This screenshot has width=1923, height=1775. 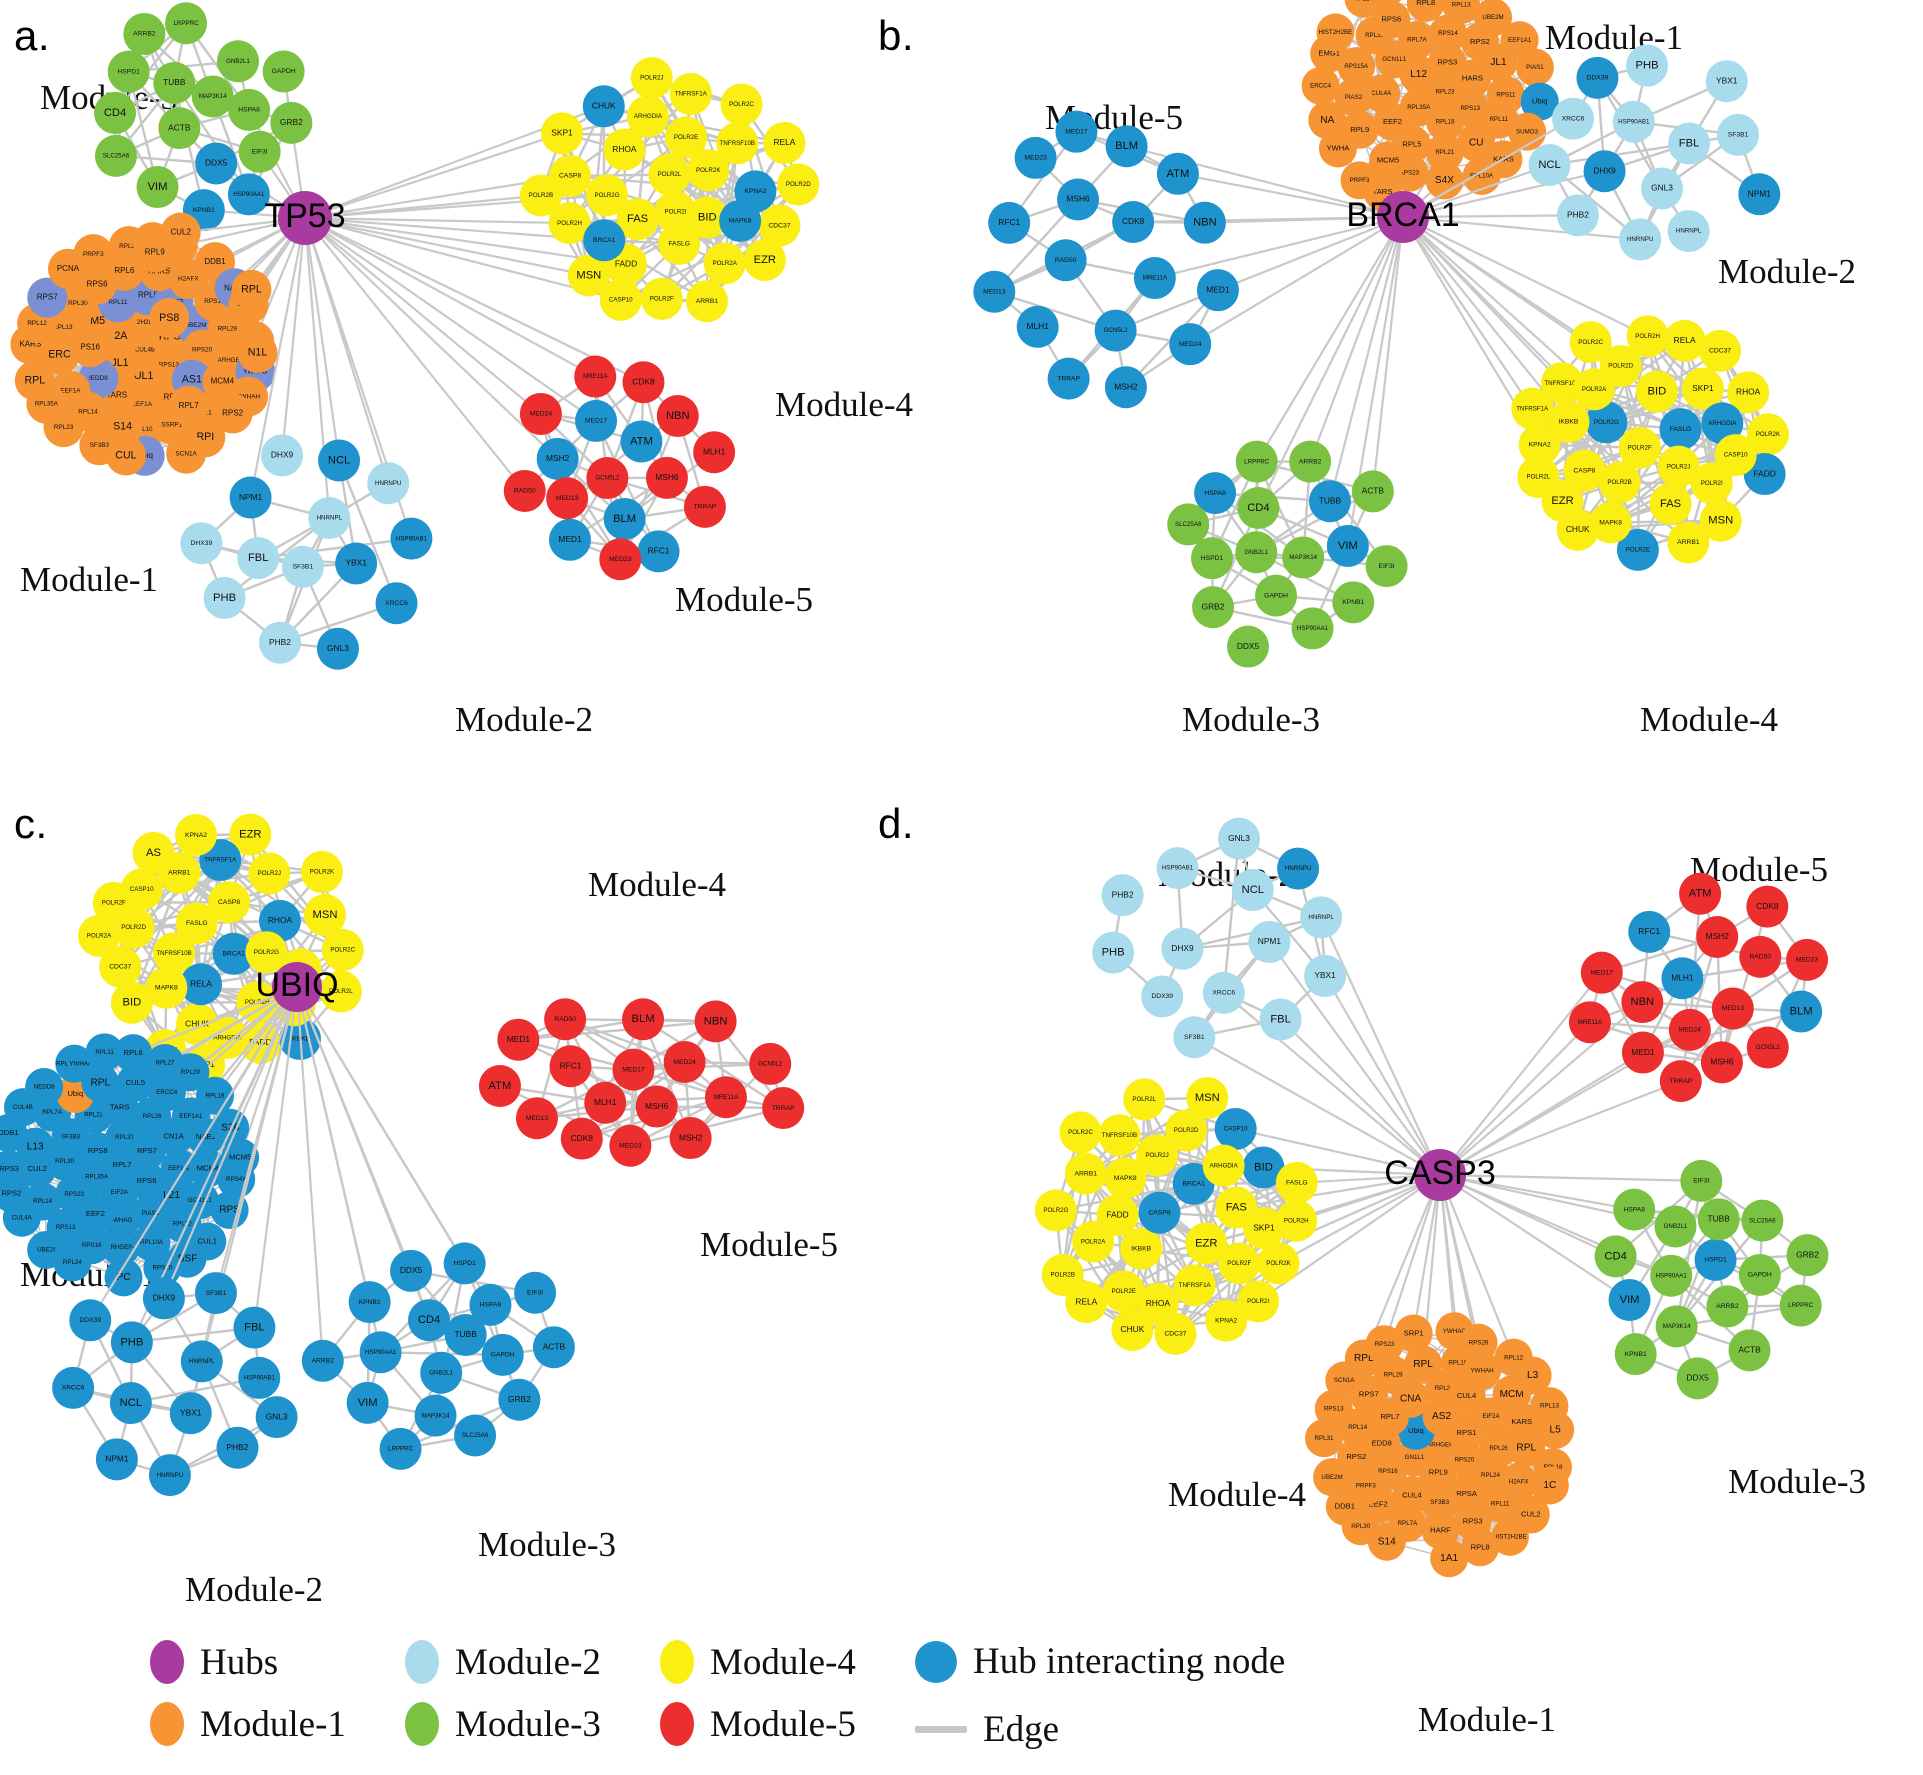 I want to click on network-node: SKP1, so click(x=562, y=133).